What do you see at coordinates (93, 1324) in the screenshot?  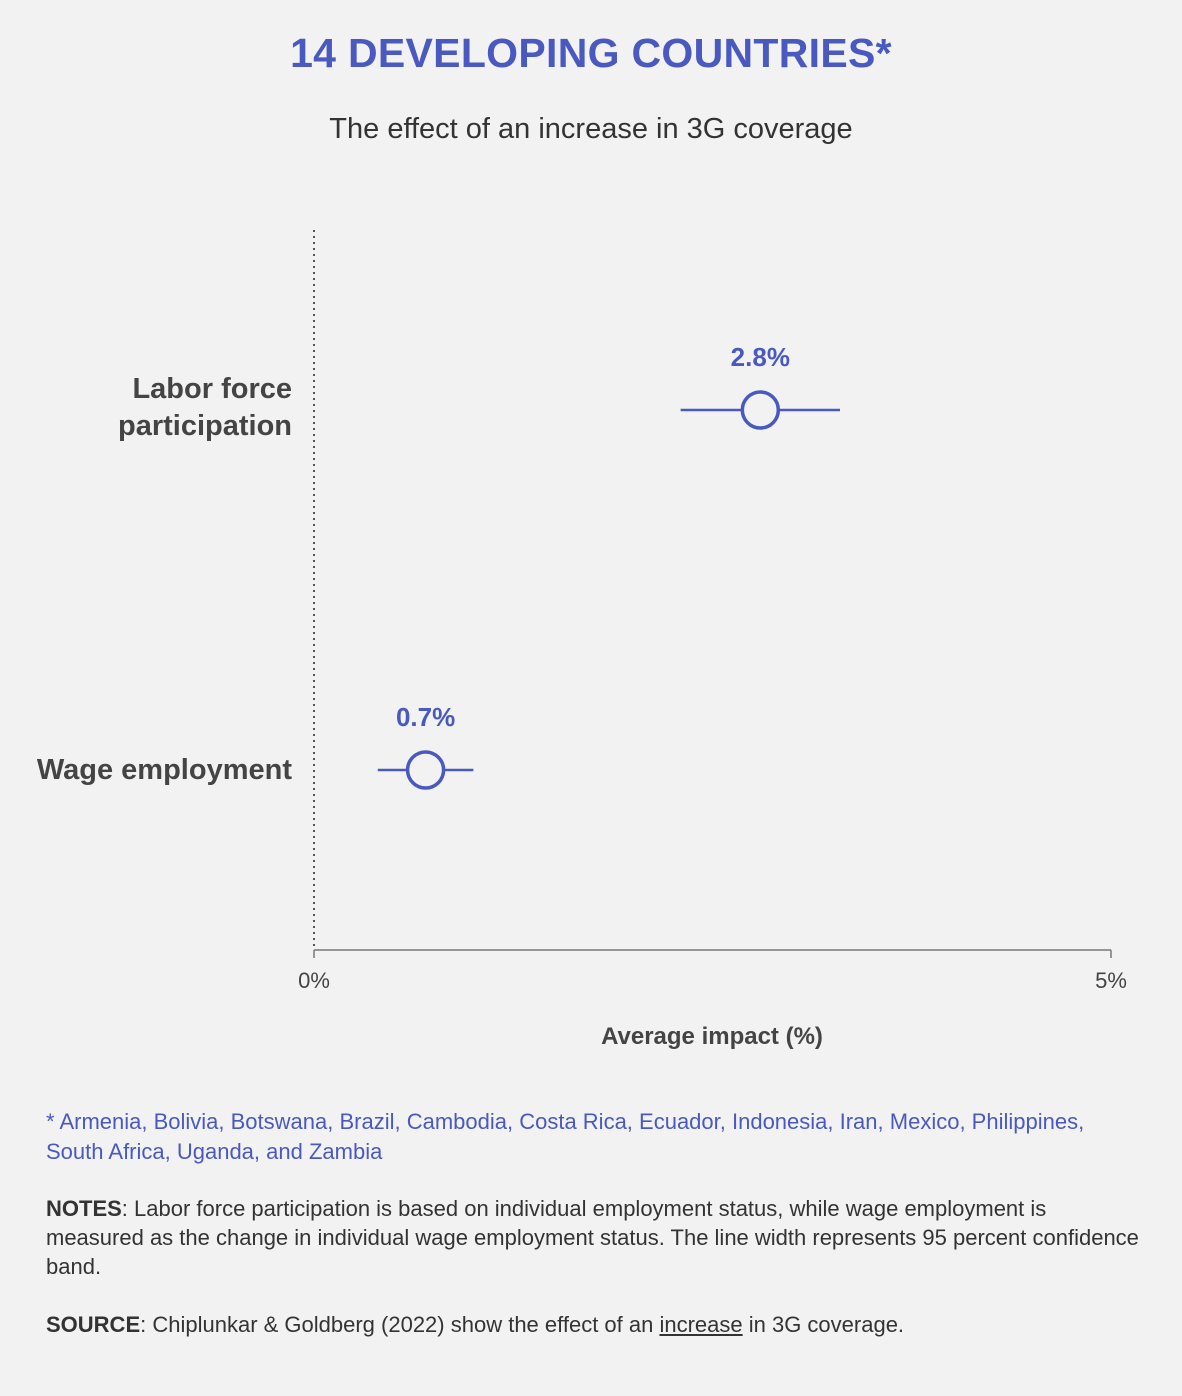 I see `source-lead: SOURCE` at bounding box center [93, 1324].